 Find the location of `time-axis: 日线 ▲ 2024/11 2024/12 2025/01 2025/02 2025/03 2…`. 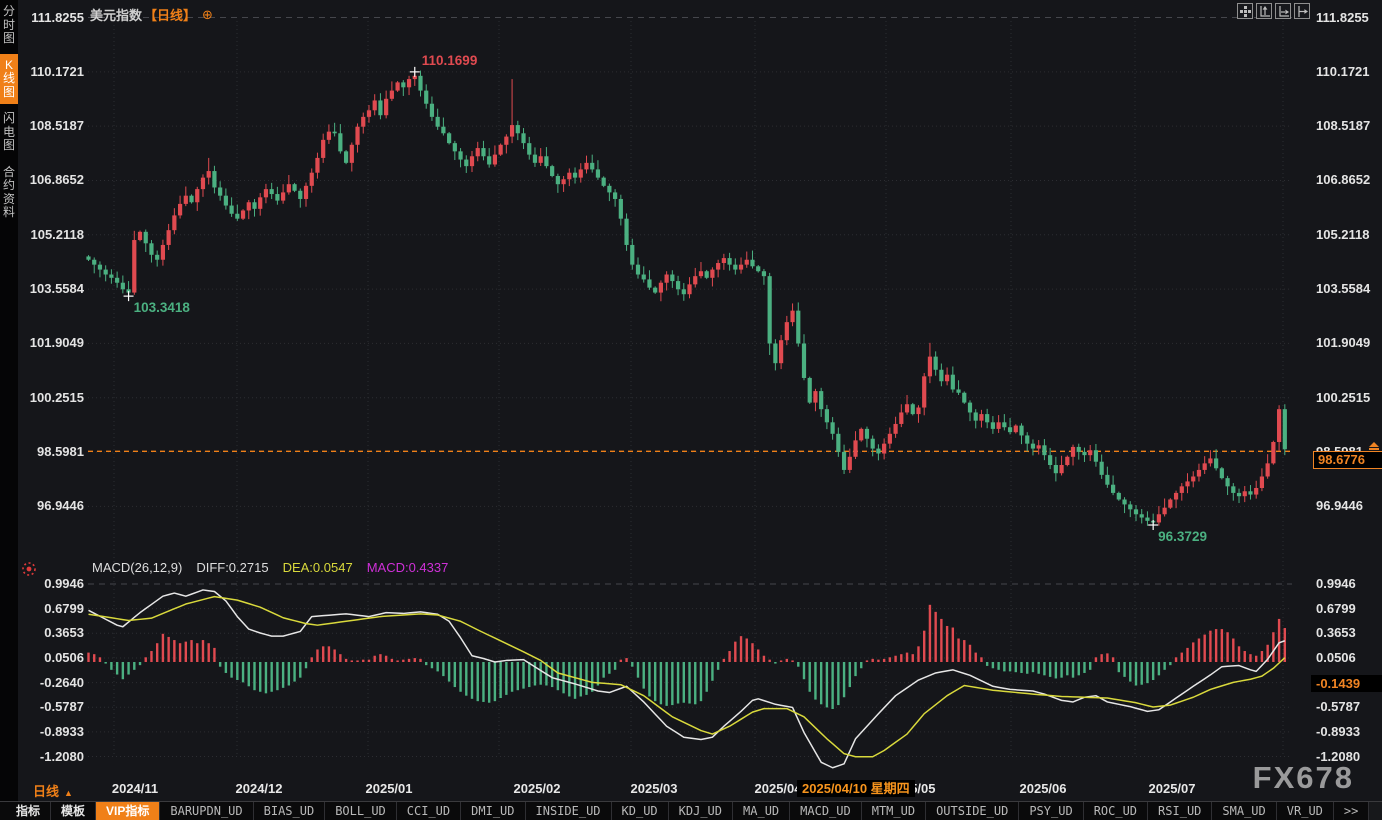

time-axis: 日线 ▲ 2024/11 2024/12 2025/01 2025/02 2025/03 2… is located at coordinates (691, 789).